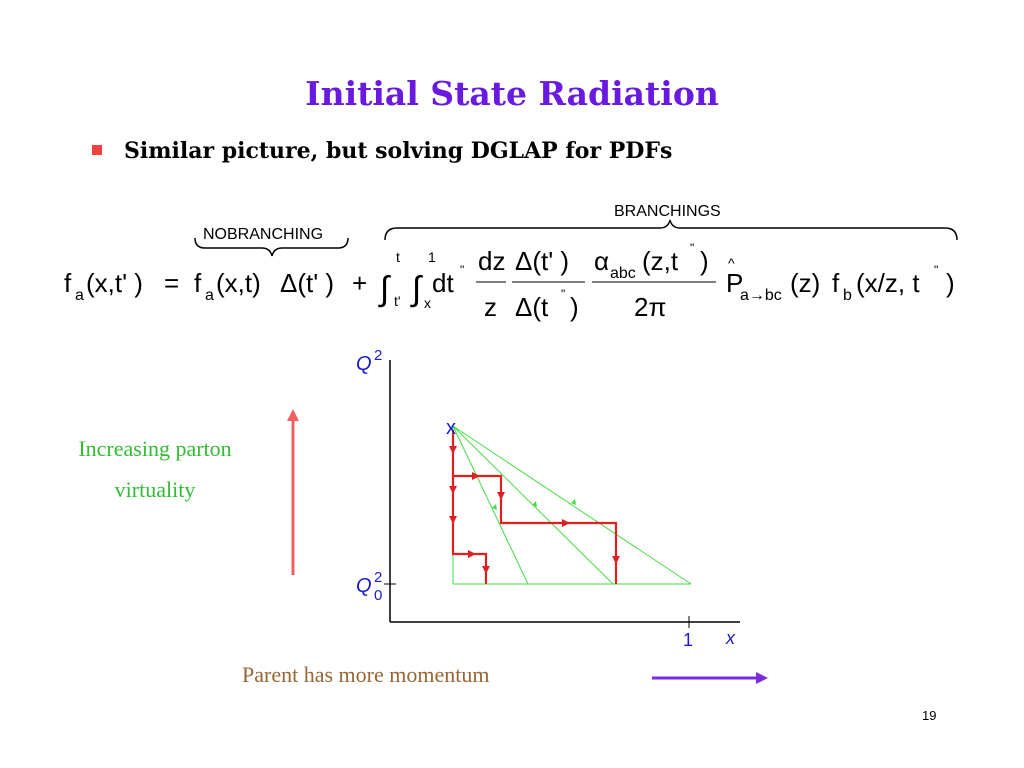 The image size is (1024, 768). Describe the element at coordinates (710, 678) in the screenshot. I see `momentum-arrow` at that location.